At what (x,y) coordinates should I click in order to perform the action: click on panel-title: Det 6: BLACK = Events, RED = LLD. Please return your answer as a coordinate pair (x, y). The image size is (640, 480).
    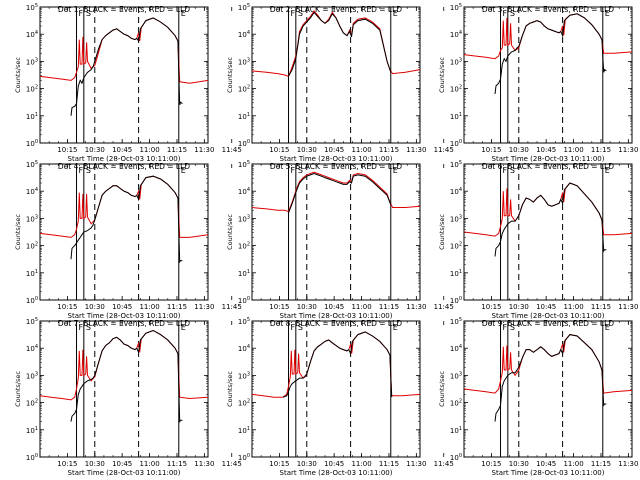
    Looking at the image, I should click on (548, 166).